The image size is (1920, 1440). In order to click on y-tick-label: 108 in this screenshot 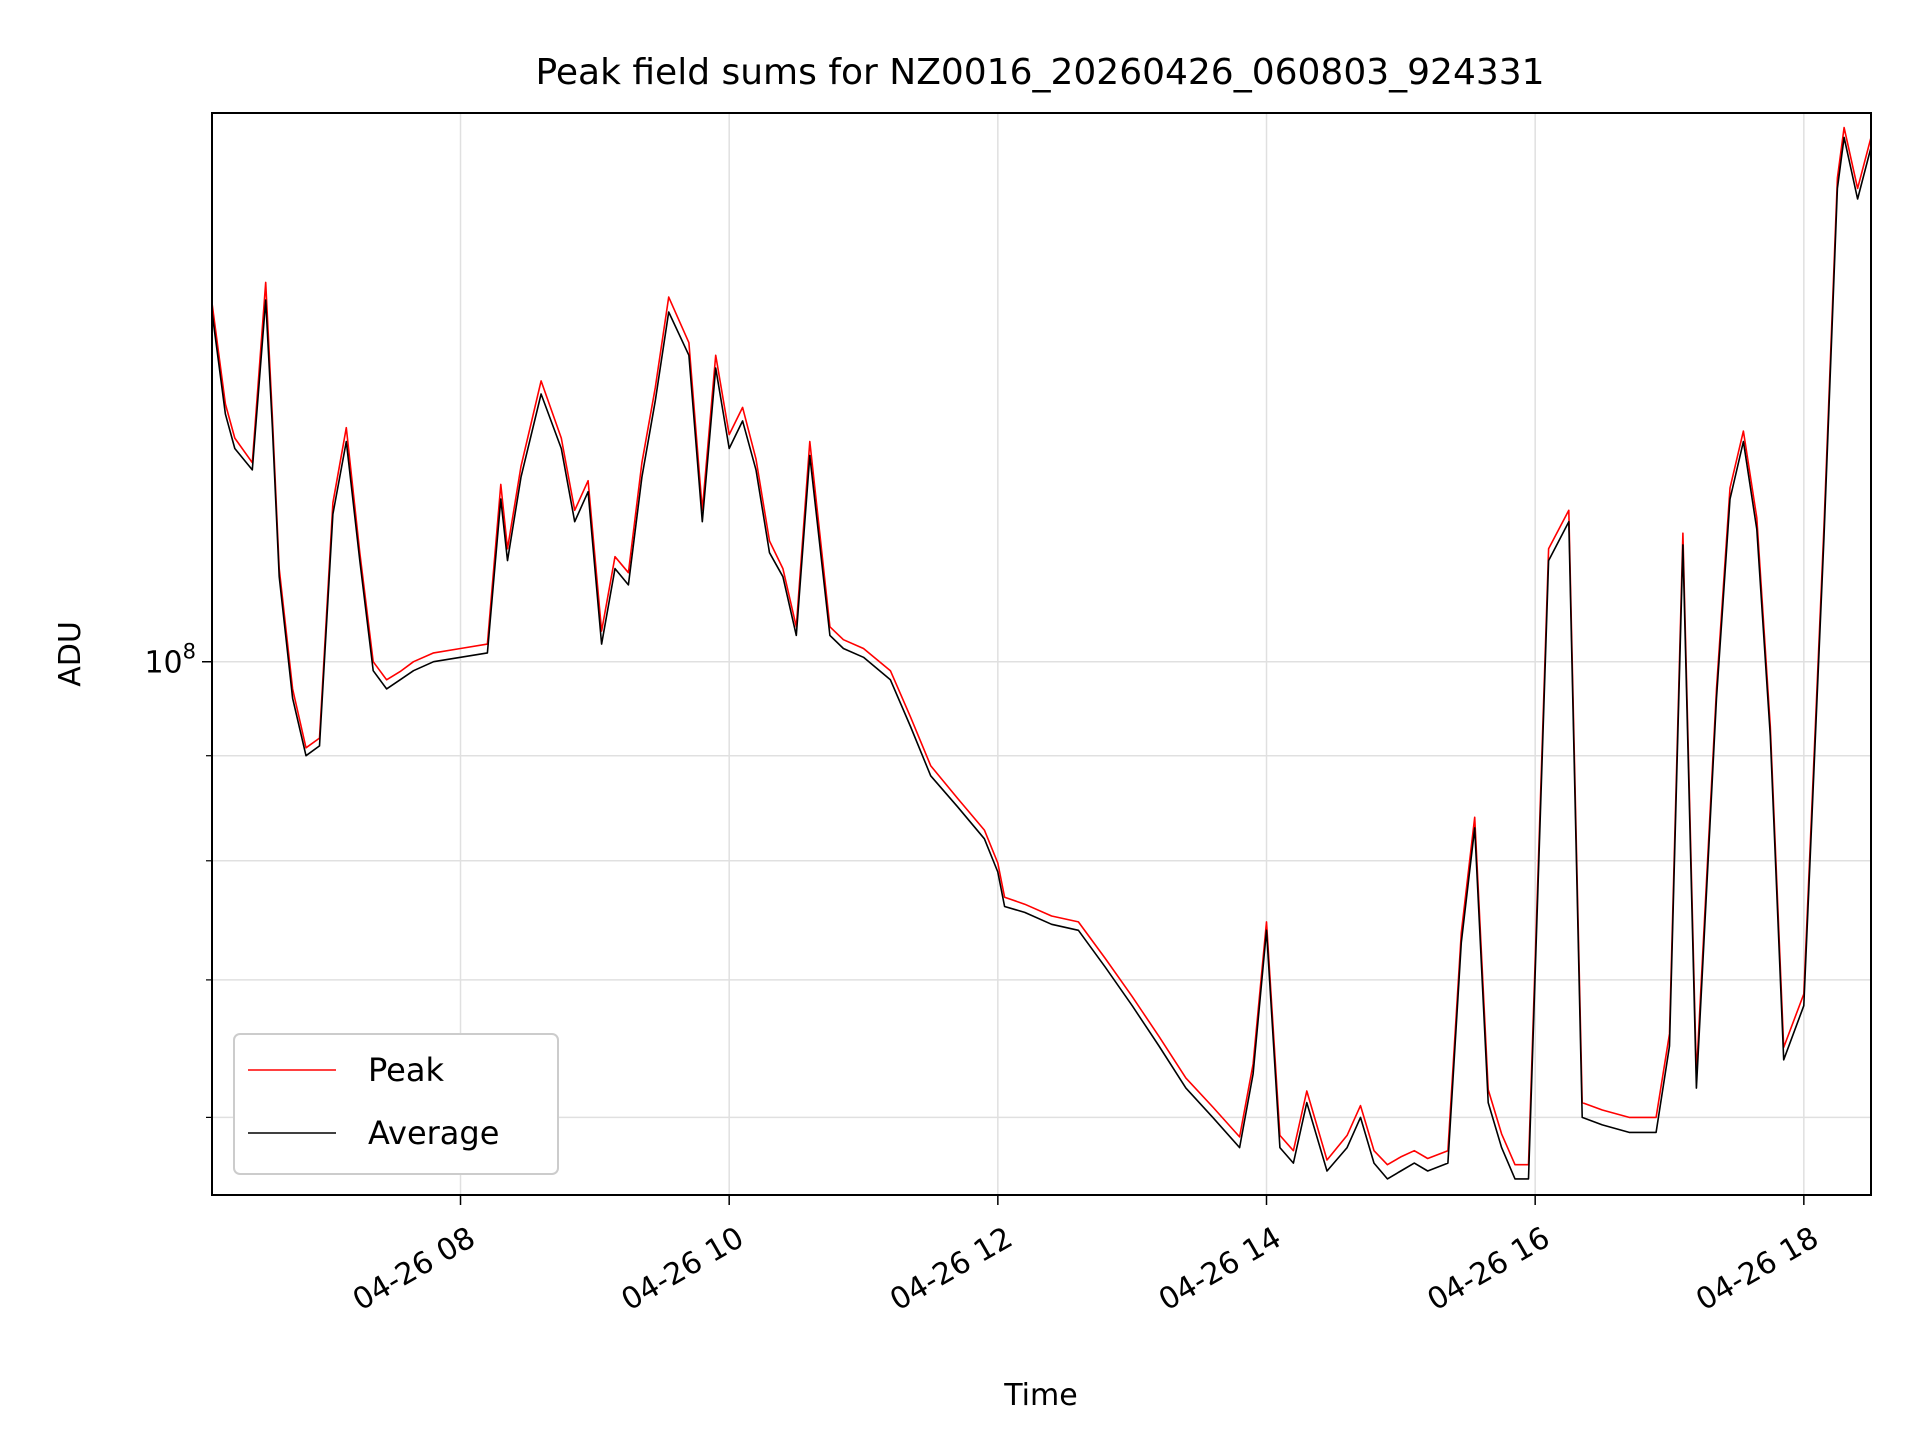, I will do `click(170, 660)`.